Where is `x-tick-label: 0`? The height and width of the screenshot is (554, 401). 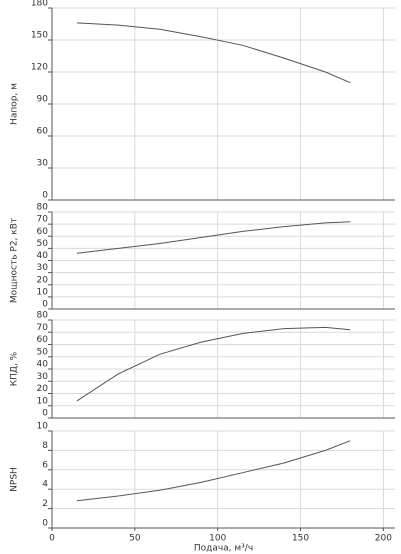
x-tick-label: 0 is located at coordinates (52, 539).